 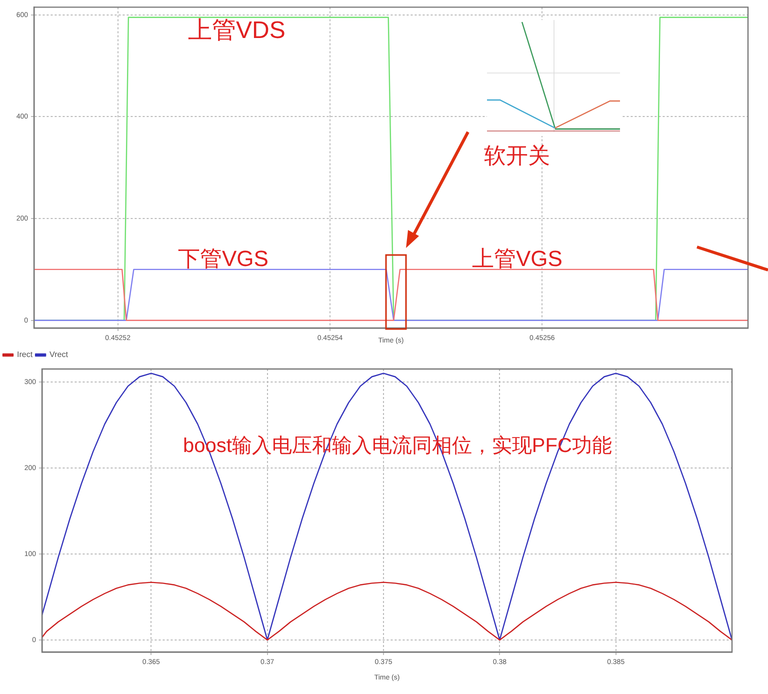 What do you see at coordinates (223, 259) in the screenshot?
I see `annotation: 下管VGS` at bounding box center [223, 259].